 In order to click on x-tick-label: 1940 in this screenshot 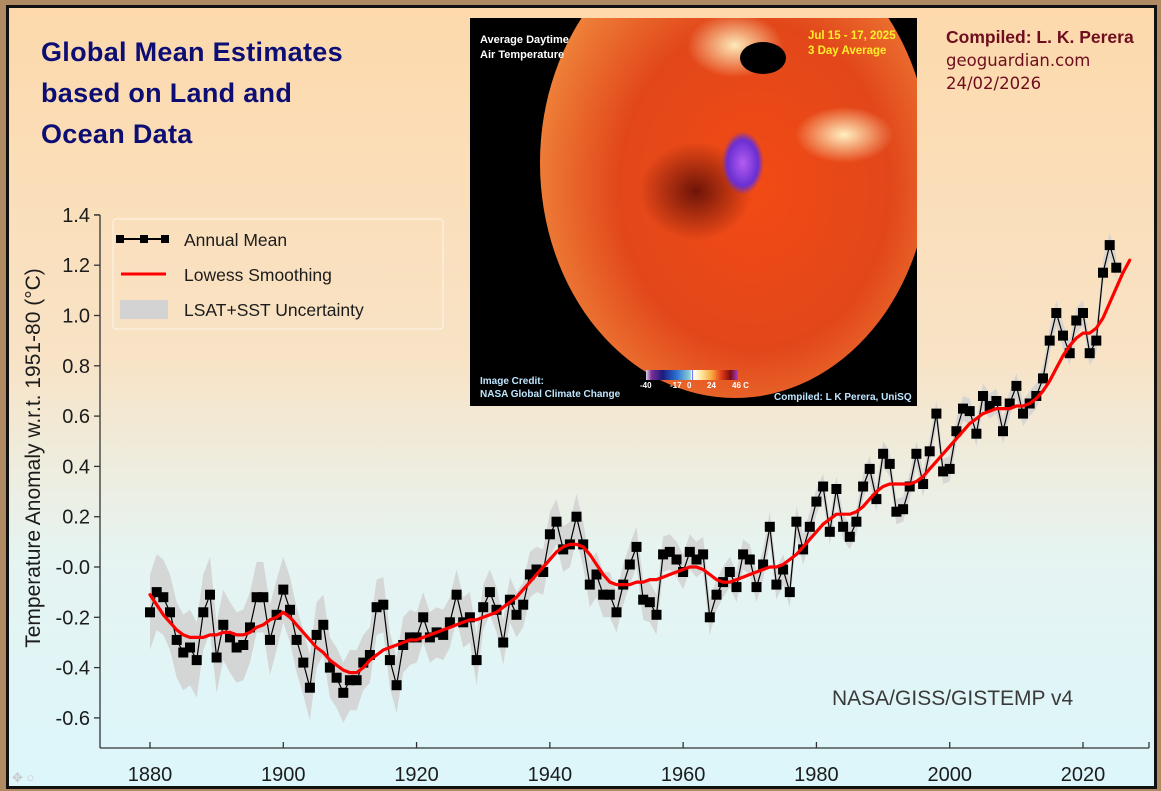, I will do `click(550, 775)`.